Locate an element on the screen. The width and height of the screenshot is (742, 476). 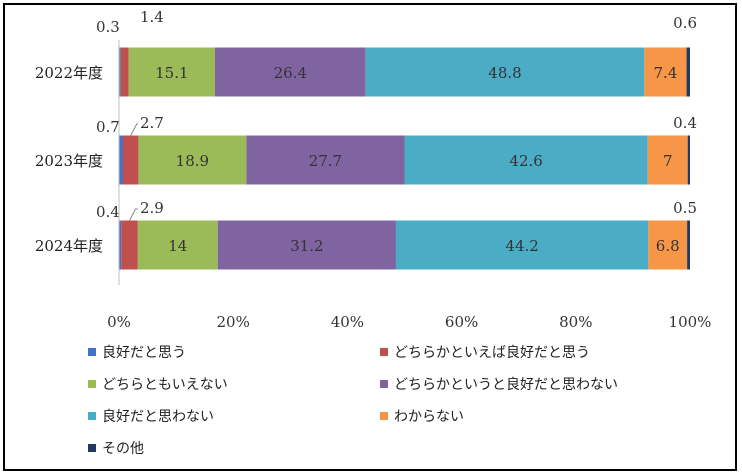
data-label: 15.1 is located at coordinates (171, 73).